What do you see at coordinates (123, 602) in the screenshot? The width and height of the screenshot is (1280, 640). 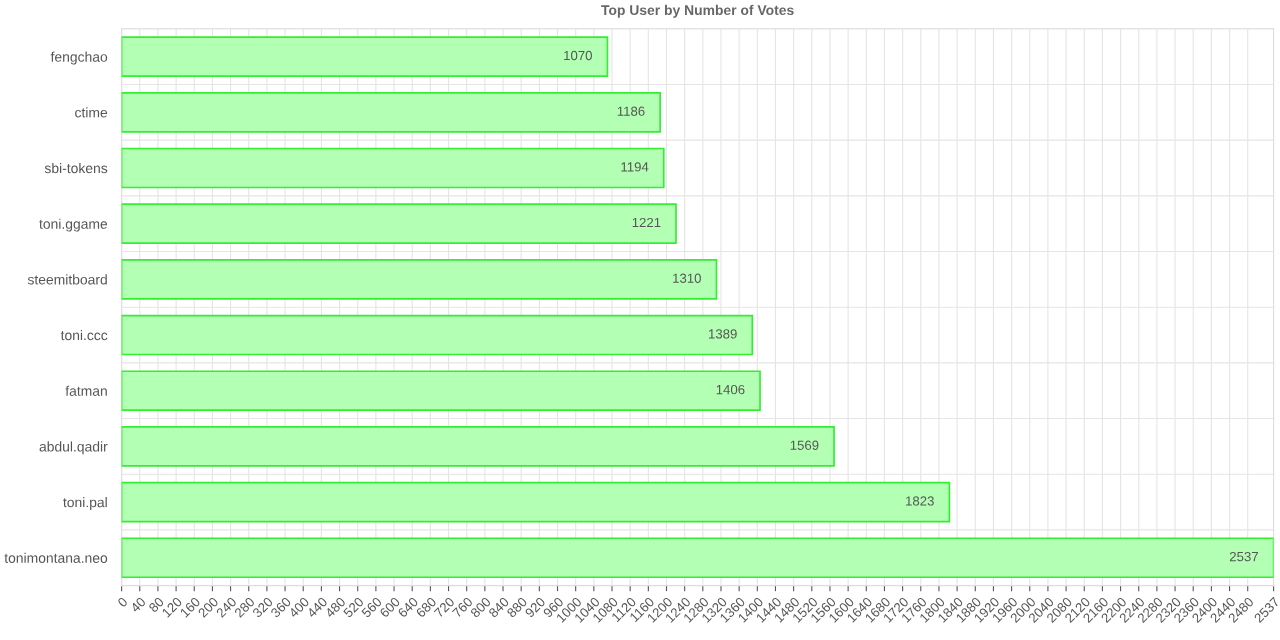 I see `x-tick-label: 0` at bounding box center [123, 602].